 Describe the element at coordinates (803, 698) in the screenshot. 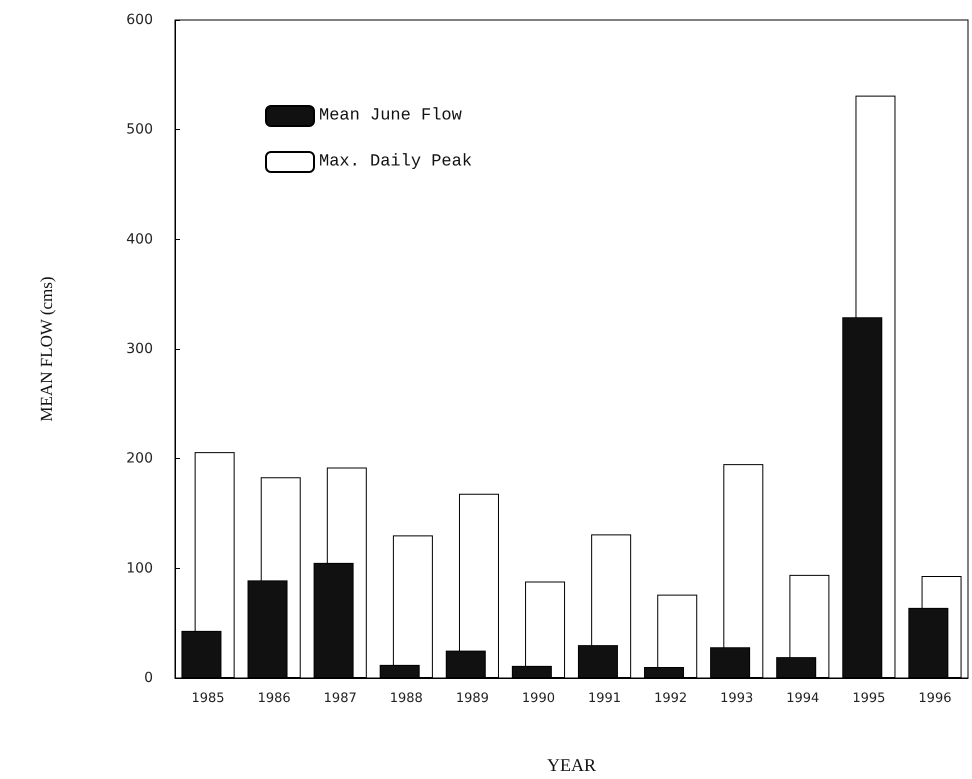

I see `x-tick-label: 1994` at that location.